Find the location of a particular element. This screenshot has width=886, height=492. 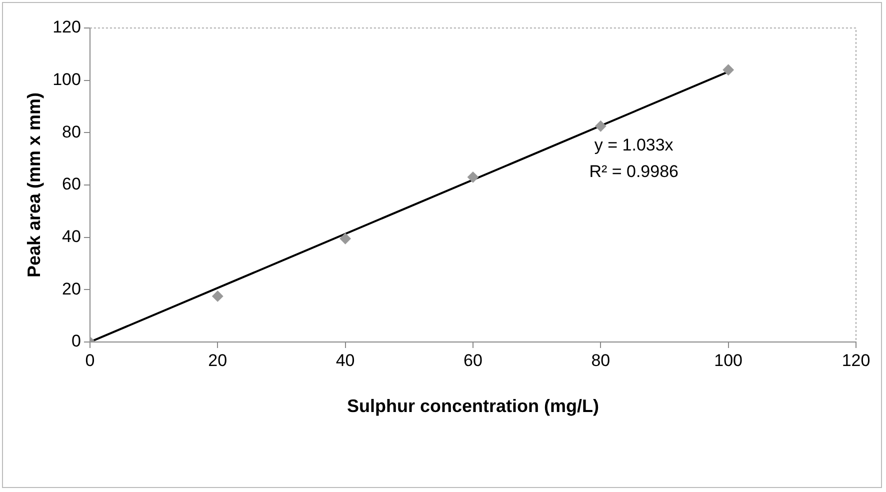

y-tick-label: 0 is located at coordinates (76, 341).